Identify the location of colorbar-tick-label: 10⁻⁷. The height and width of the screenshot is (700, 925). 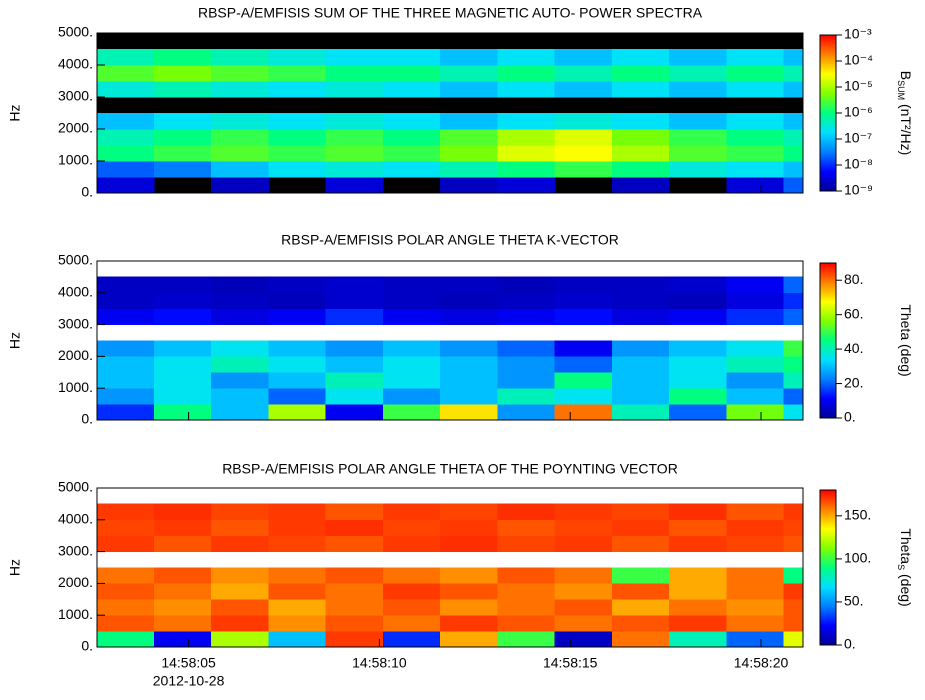
(858, 138).